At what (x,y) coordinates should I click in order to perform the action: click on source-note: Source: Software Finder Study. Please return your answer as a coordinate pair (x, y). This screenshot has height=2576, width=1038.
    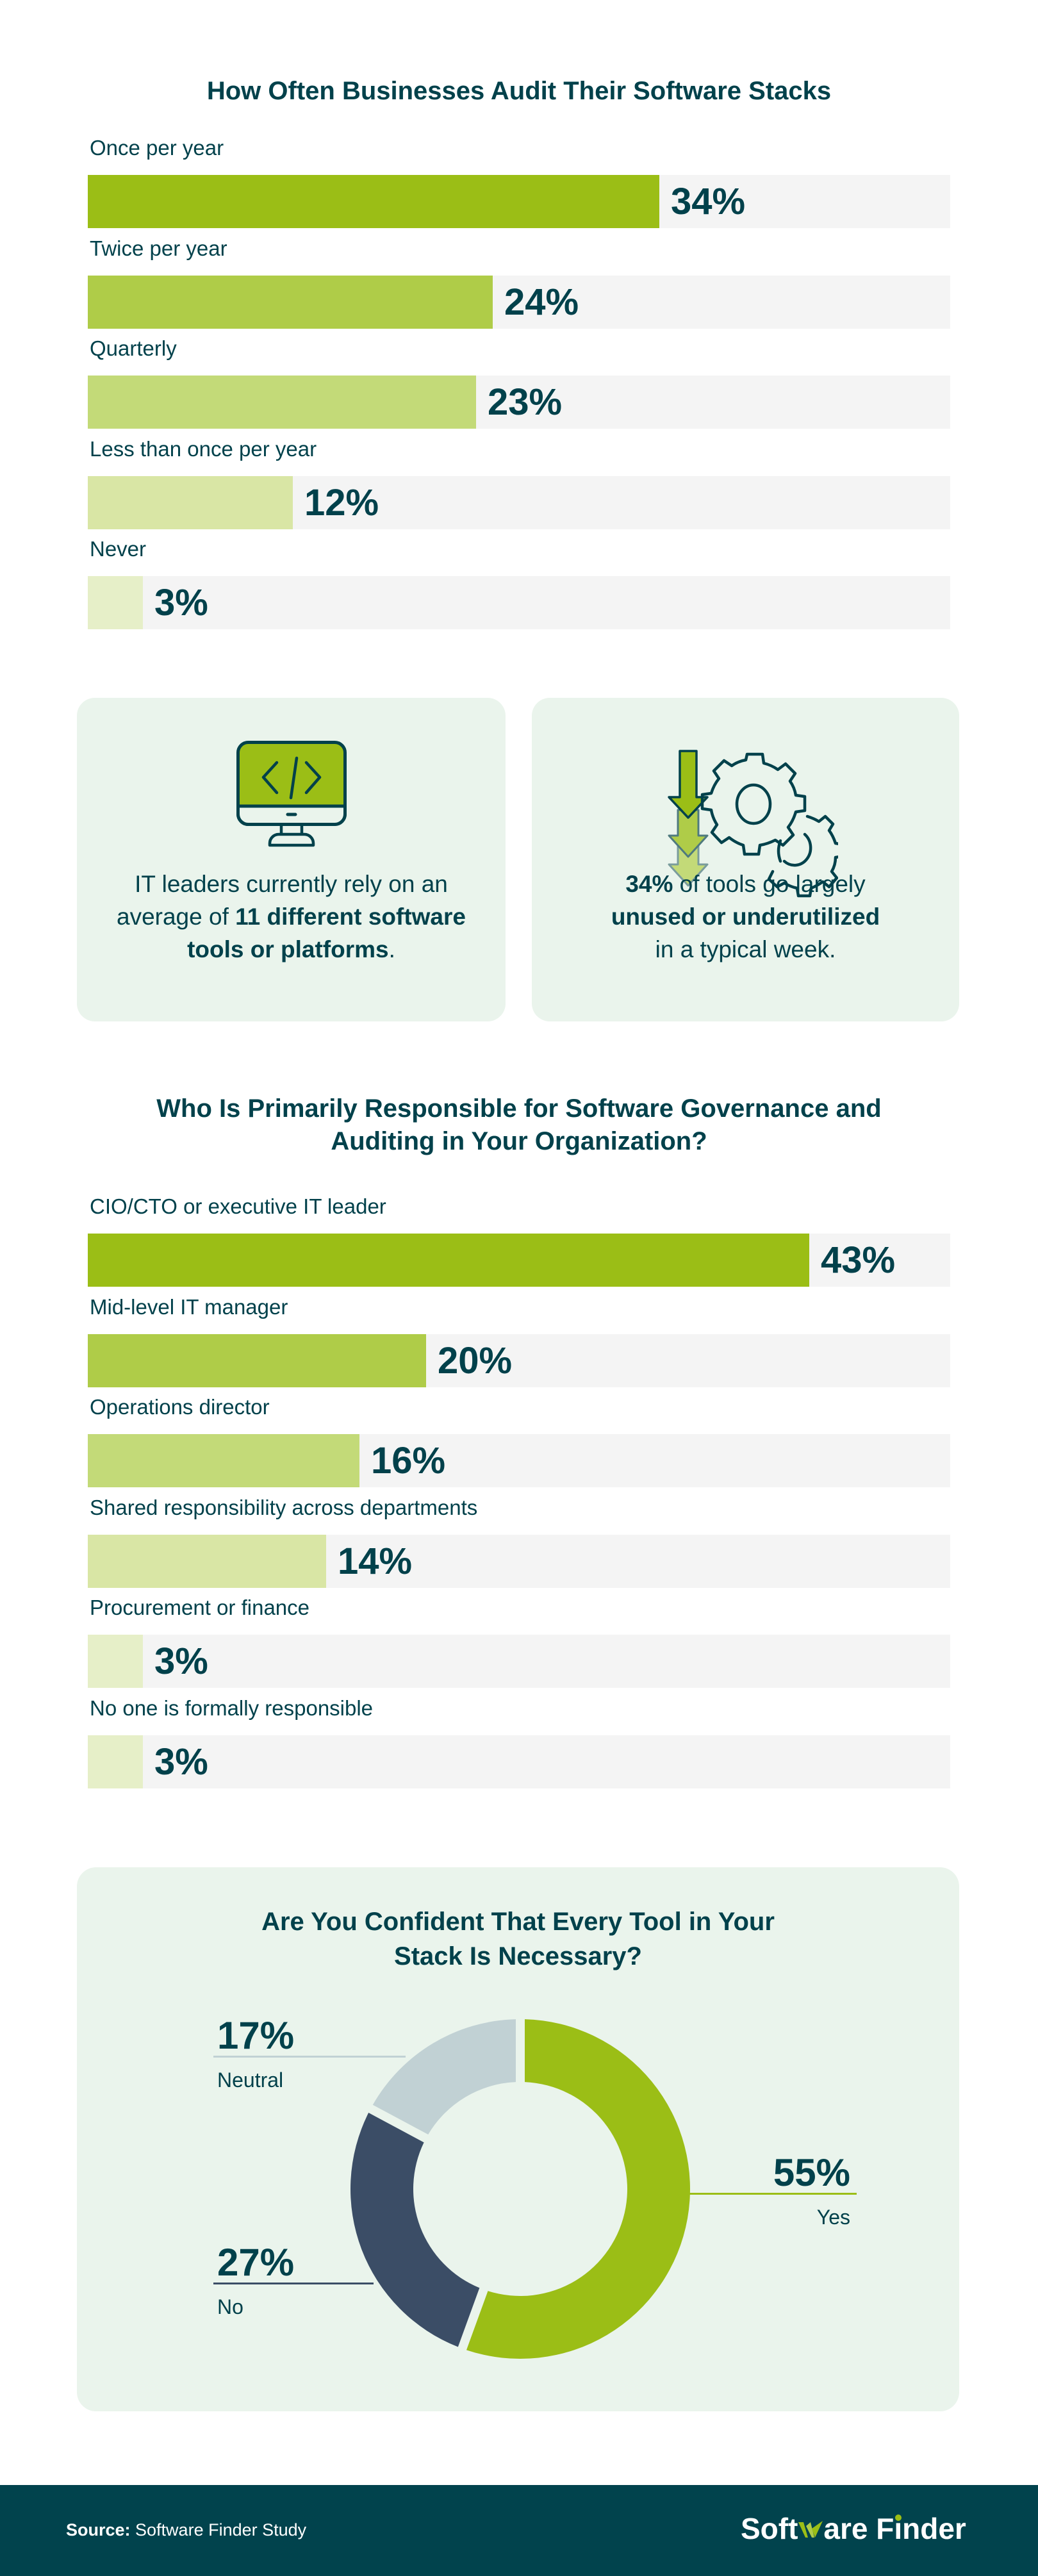
    Looking at the image, I should click on (186, 2529).